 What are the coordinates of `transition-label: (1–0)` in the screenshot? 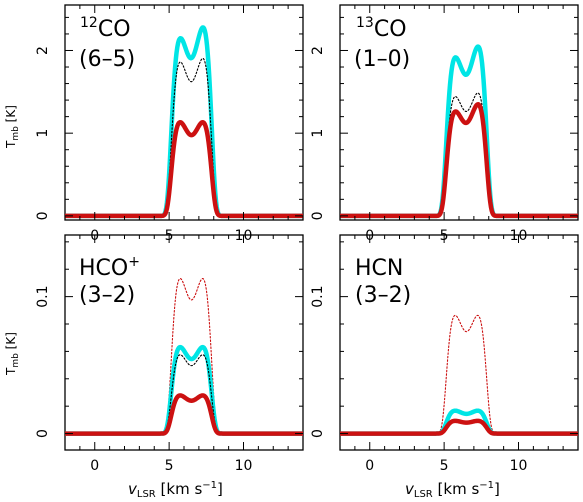 It's located at (382, 59).